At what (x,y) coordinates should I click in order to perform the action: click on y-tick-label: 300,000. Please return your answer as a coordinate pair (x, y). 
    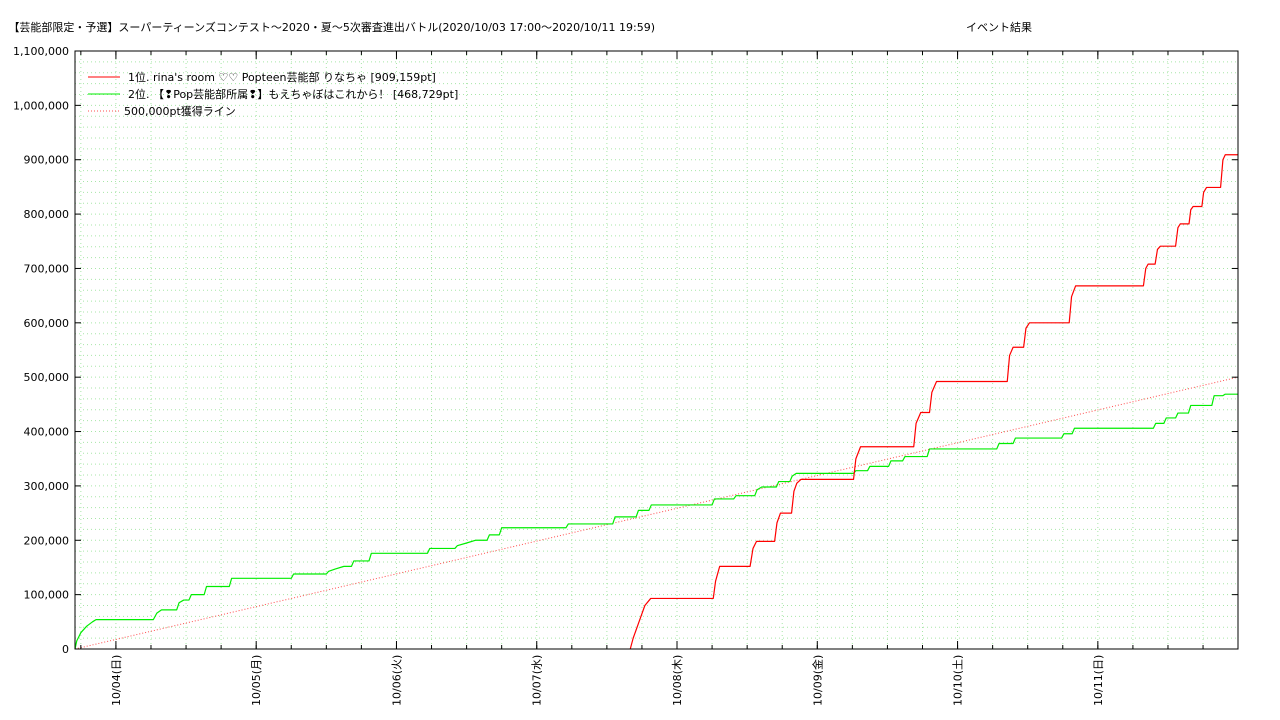
    Looking at the image, I should click on (47, 486).